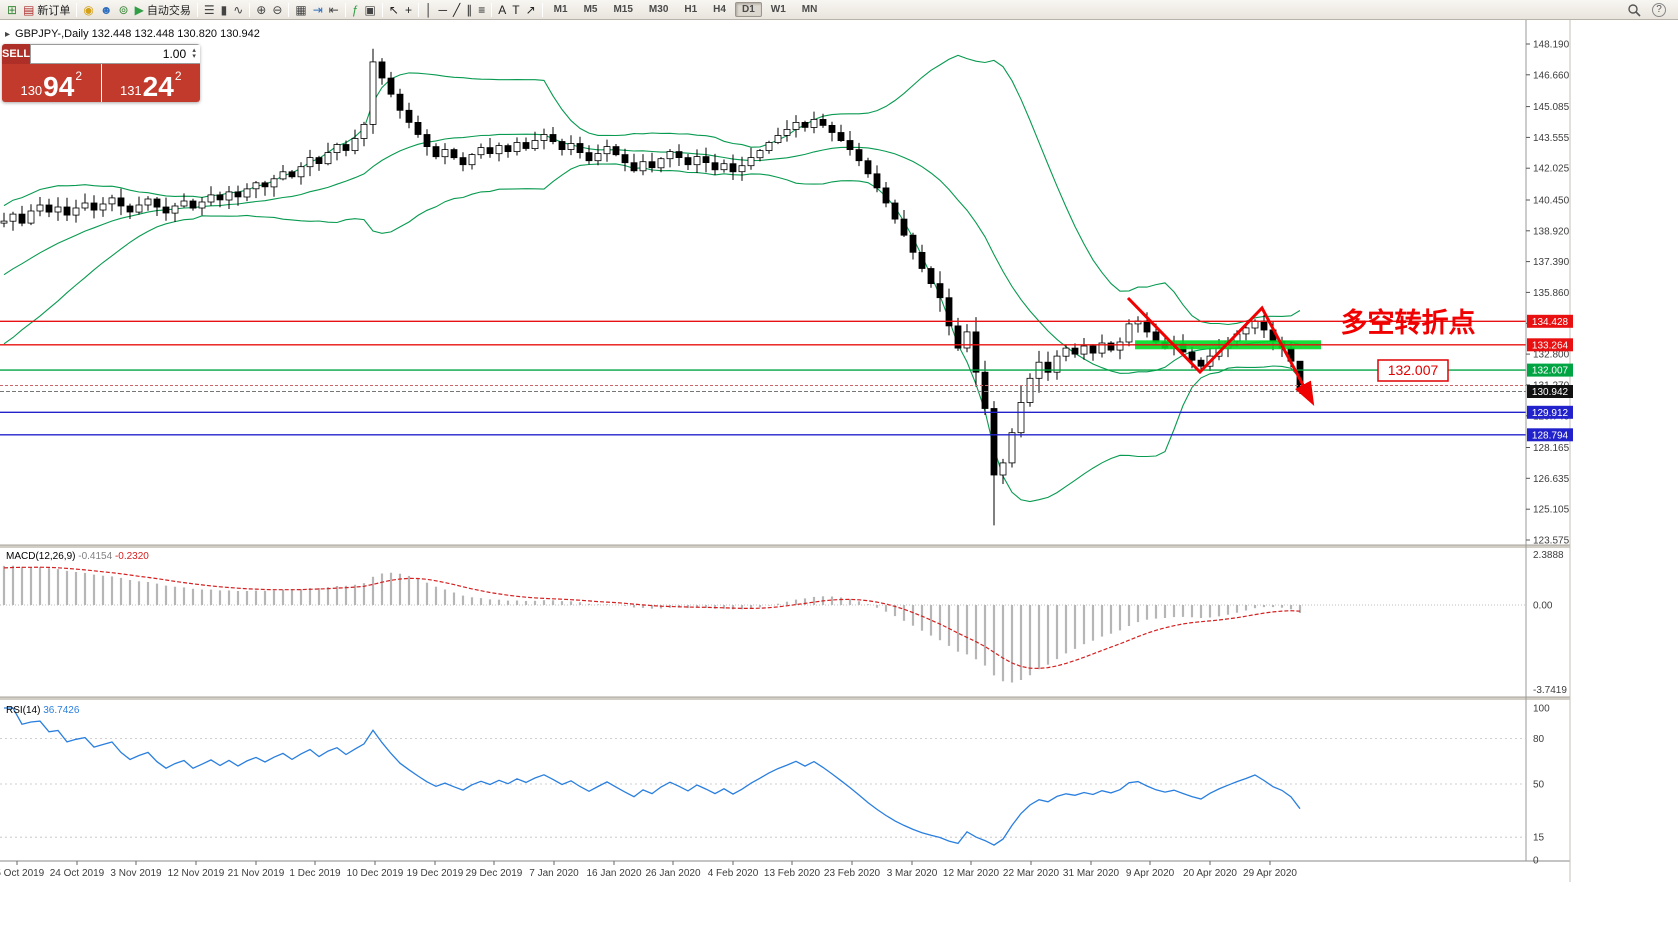  I want to click on profile-icon: ☻, so click(106, 10).